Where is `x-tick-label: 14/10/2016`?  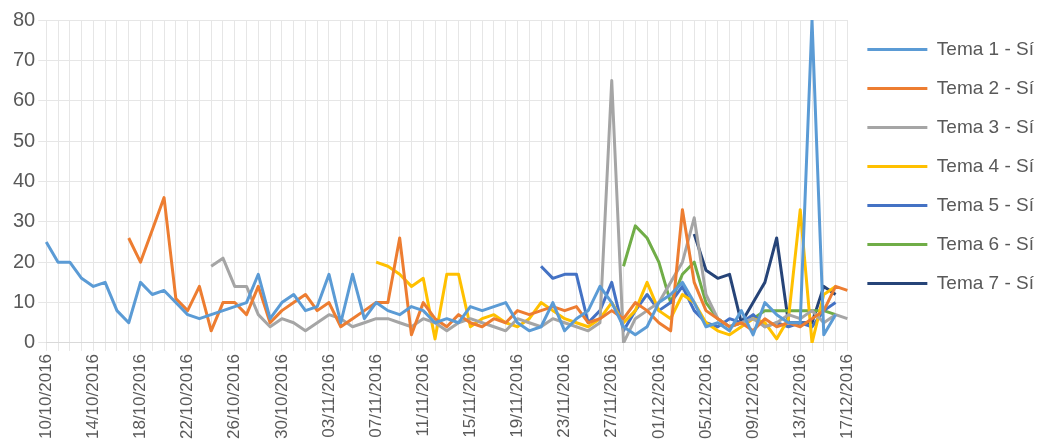
x-tick-label: 14/10/2016 is located at coordinates (93, 396).